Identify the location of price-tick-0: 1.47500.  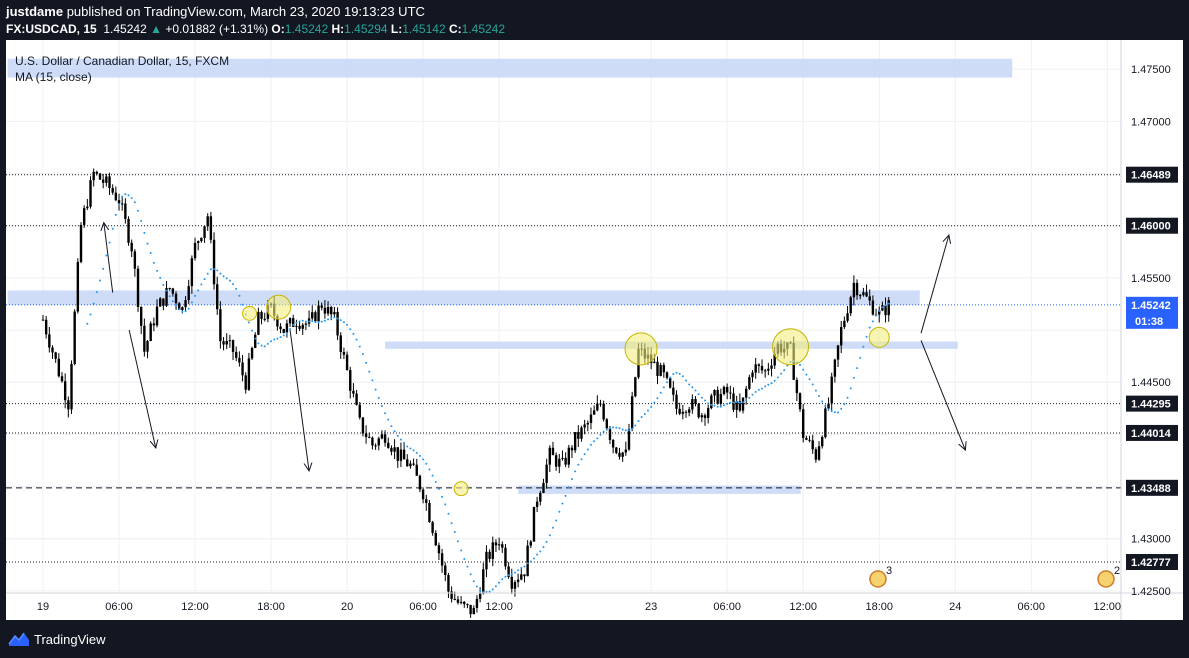
(1151, 70).